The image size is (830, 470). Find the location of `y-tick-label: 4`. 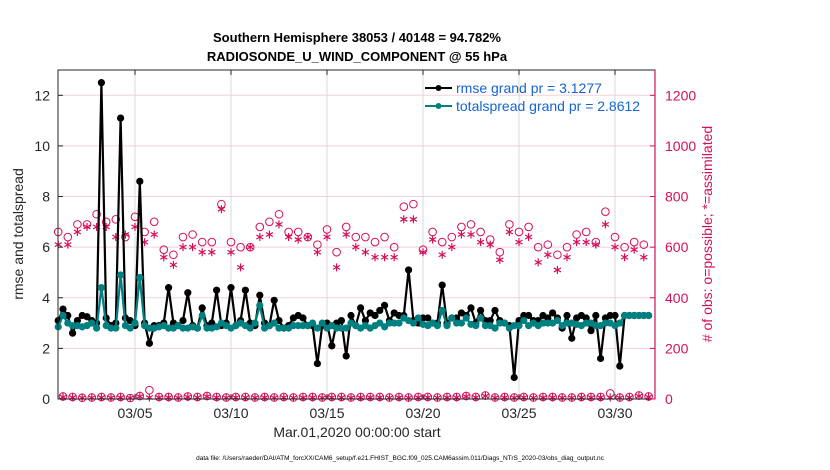

y-tick-label: 4 is located at coordinates (46, 298).